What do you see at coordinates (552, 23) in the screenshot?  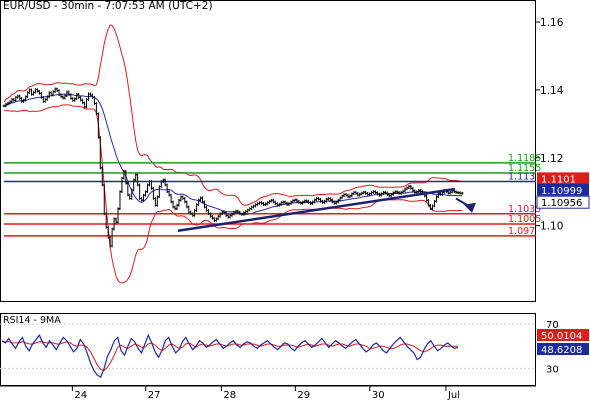 I see `price-tick-label-0: 1.16` at bounding box center [552, 23].